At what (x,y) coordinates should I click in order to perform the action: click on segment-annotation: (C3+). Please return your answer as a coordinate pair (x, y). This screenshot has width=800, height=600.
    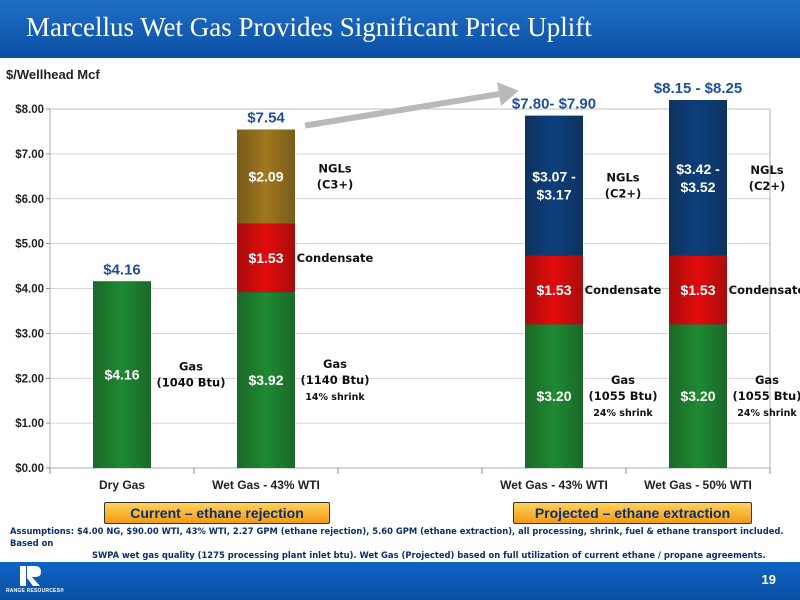
    Looking at the image, I should click on (335, 185).